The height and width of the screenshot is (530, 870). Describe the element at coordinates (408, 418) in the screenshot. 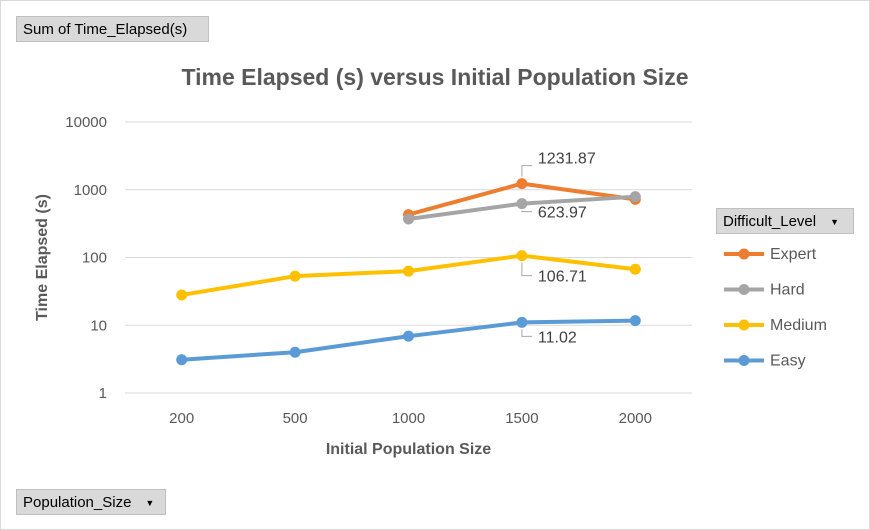

I see `x-tick-label: 1000` at that location.